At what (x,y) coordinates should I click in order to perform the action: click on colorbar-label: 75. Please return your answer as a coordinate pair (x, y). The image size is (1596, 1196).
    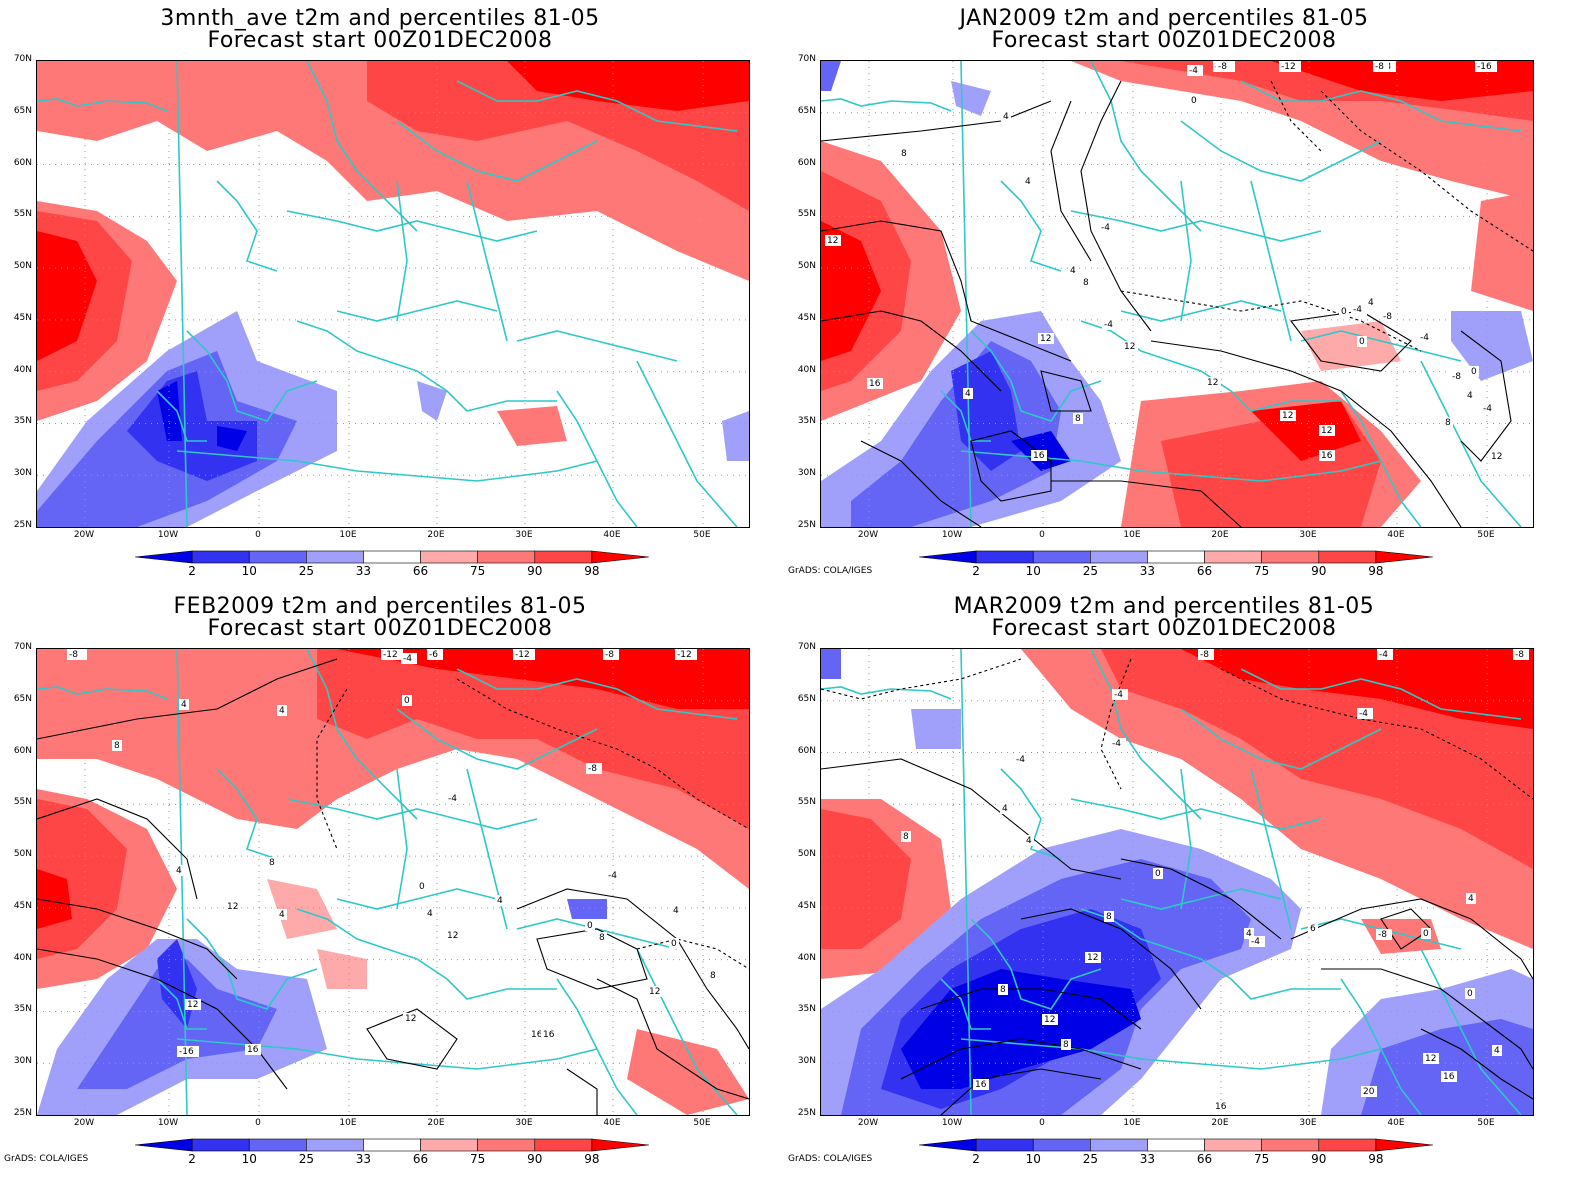
    Looking at the image, I should click on (478, 1159).